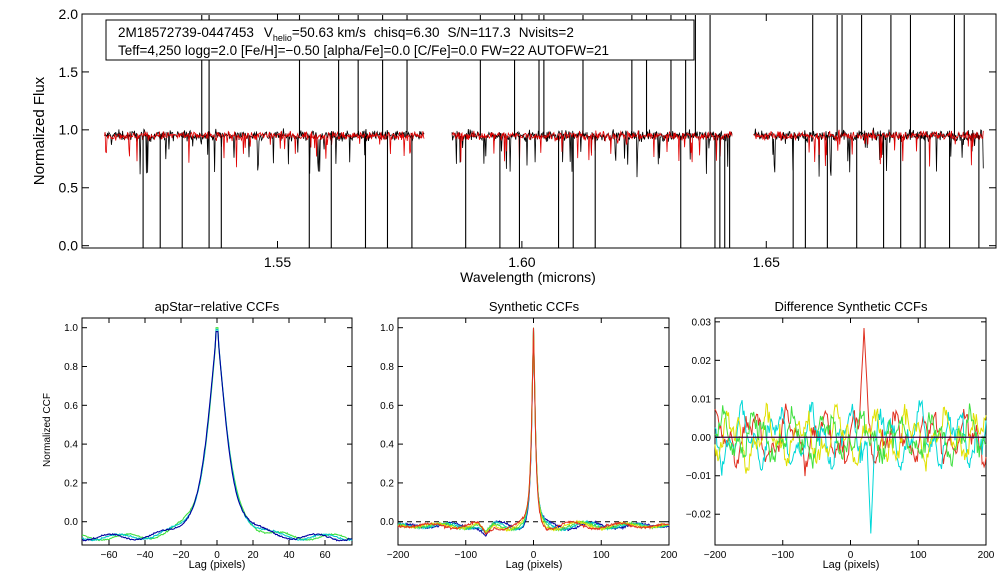  What do you see at coordinates (186, 32) in the screenshot?
I see `star-id: 2M18572739-0447453` at bounding box center [186, 32].